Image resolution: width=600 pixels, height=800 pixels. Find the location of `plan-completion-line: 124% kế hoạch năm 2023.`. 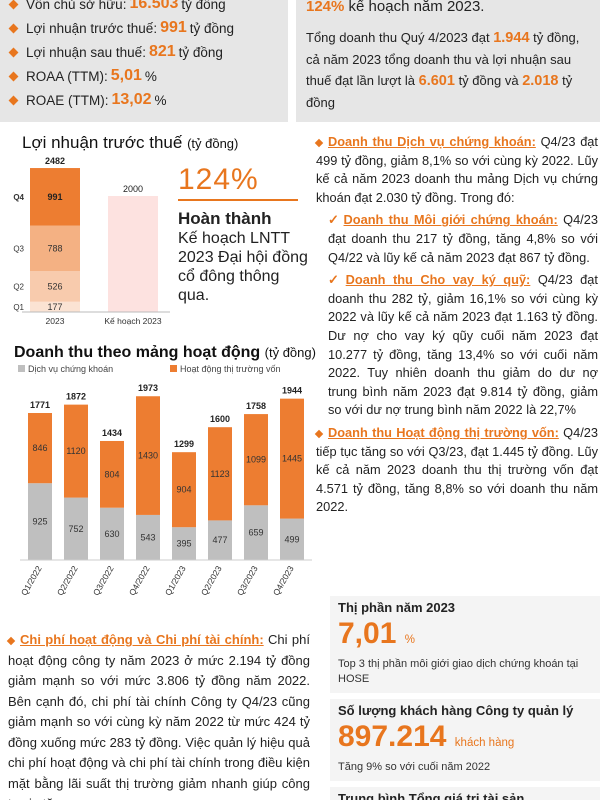

plan-completion-line: 124% kế hoạch năm 2023. is located at coordinates (448, 8).